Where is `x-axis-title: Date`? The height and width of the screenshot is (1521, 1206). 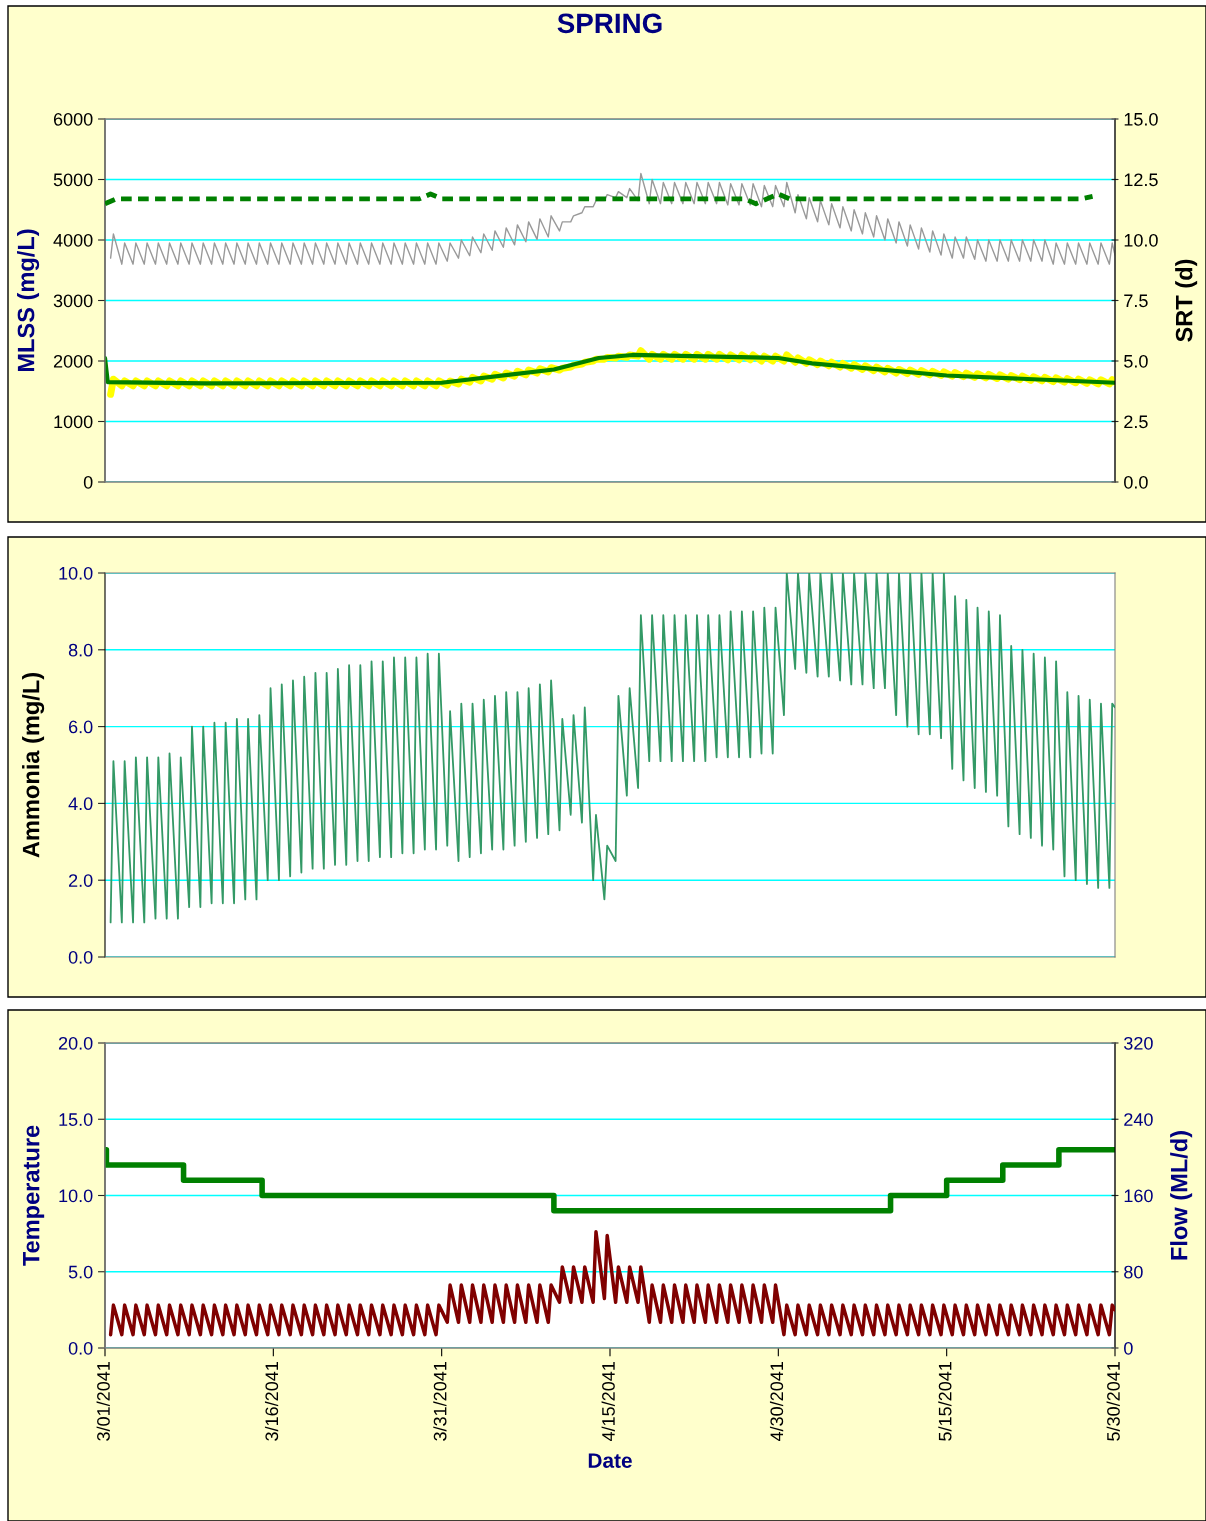
x-axis-title: Date is located at coordinates (610, 1460).